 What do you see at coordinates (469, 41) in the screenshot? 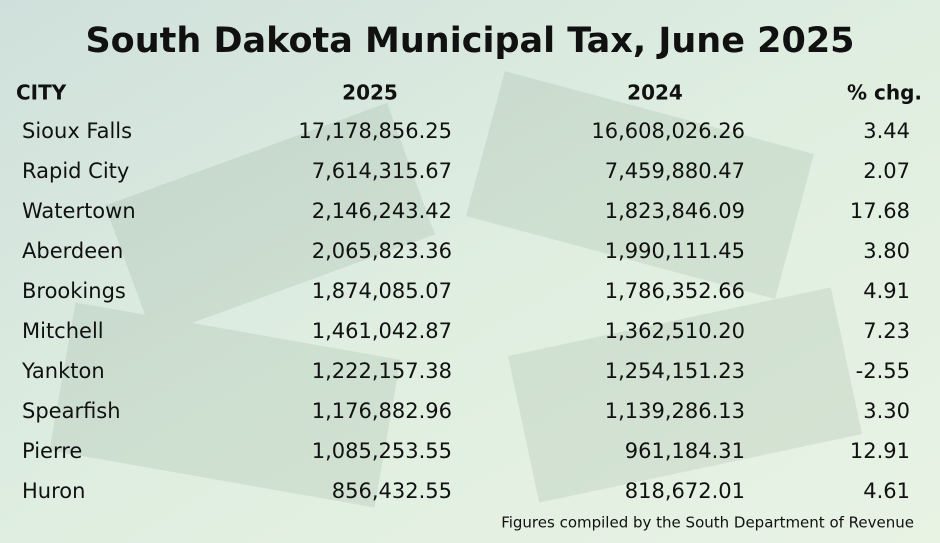
I see `title: South Dakota Municipal Tax, June 2025` at bounding box center [469, 41].